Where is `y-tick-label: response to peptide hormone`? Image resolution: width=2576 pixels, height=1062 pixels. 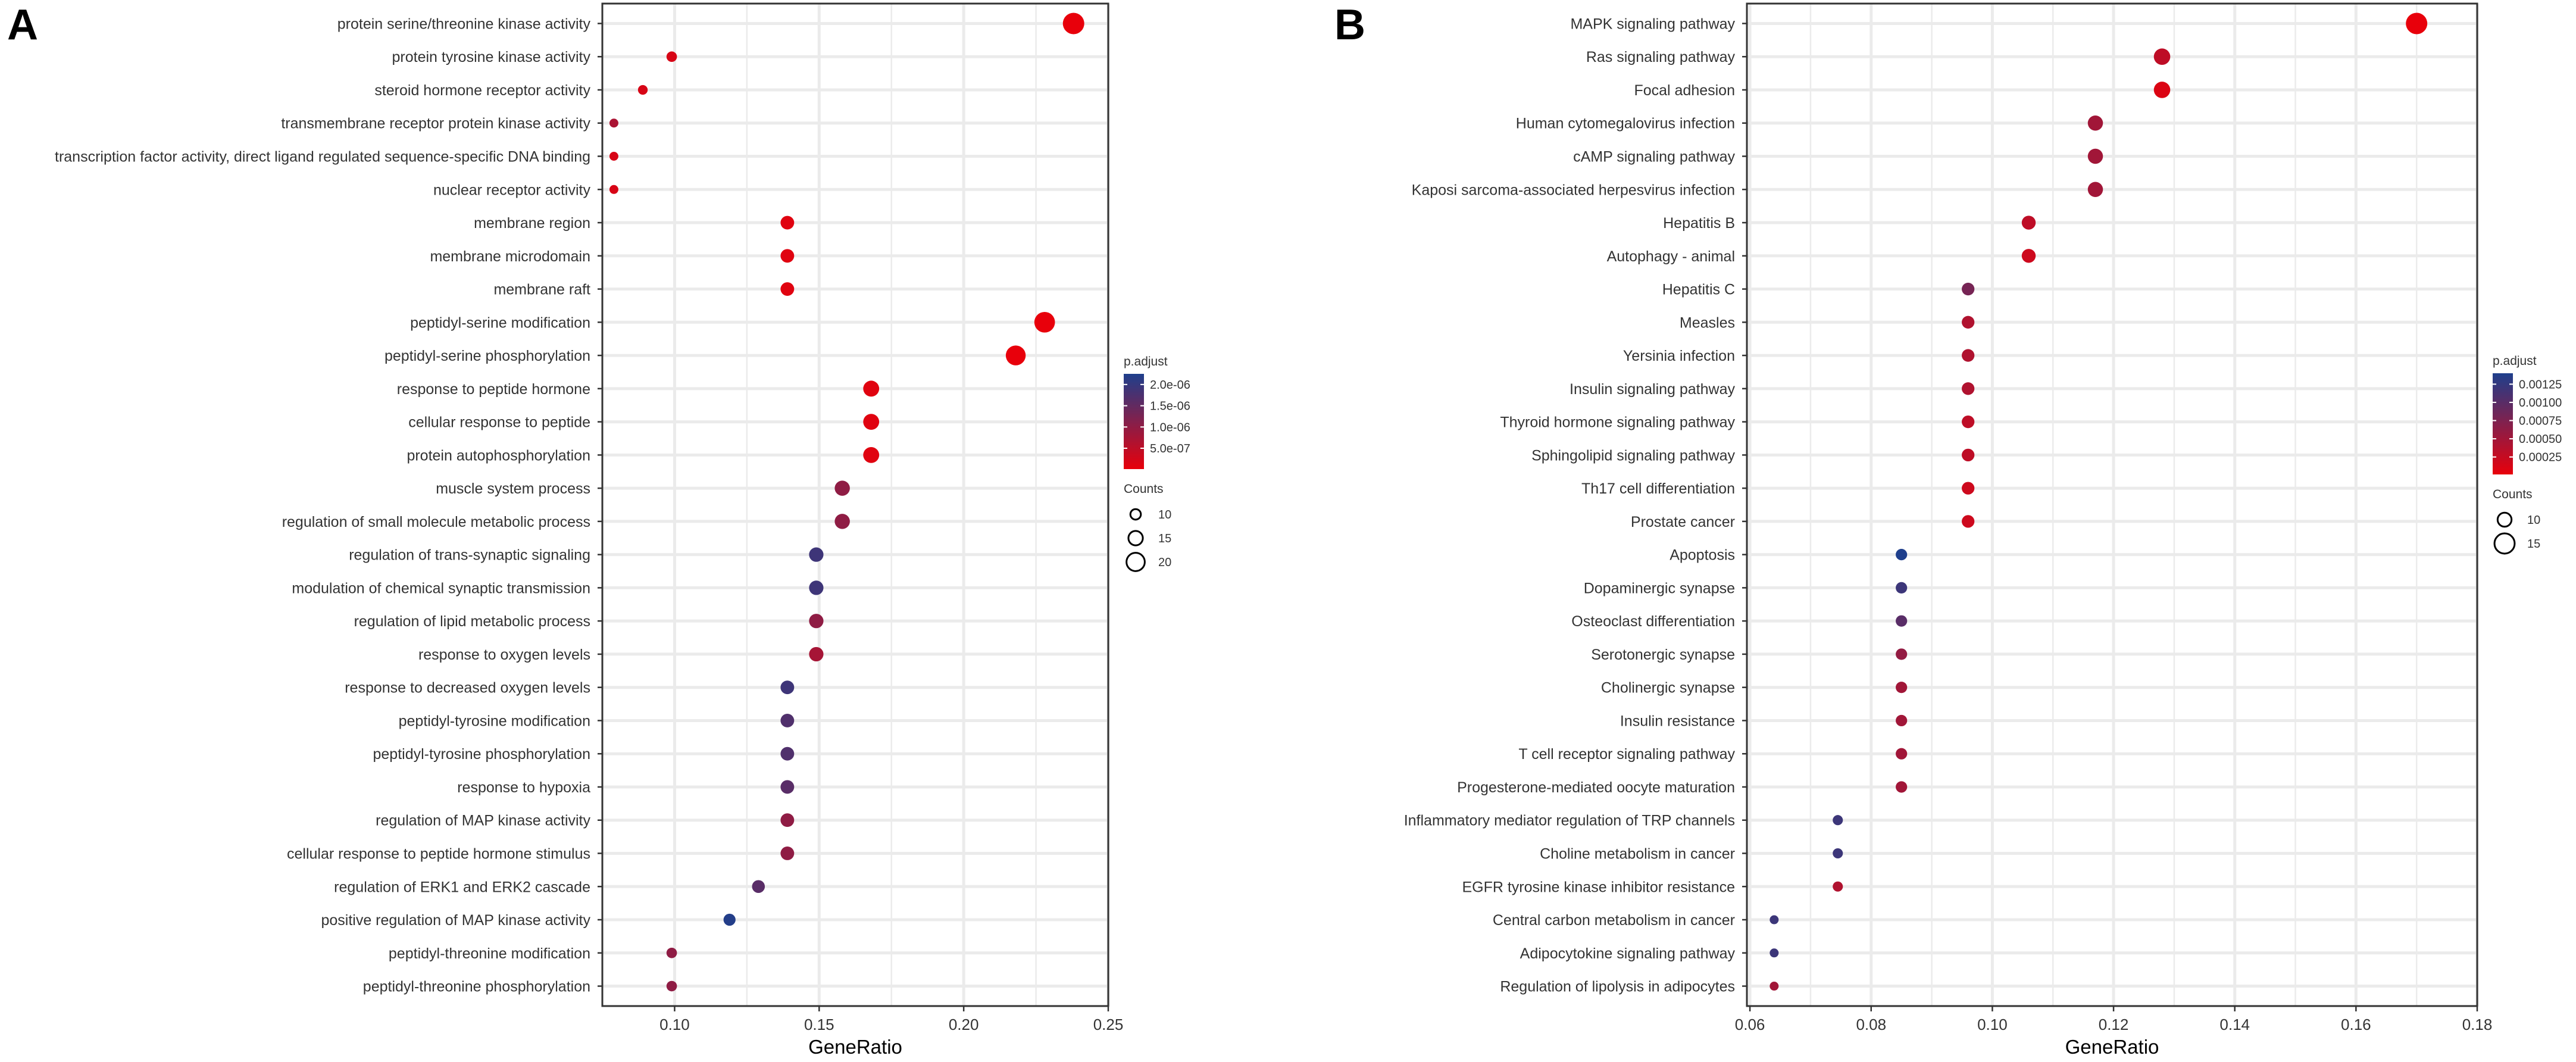
y-tick-label: response to peptide hormone is located at coordinates (493, 389).